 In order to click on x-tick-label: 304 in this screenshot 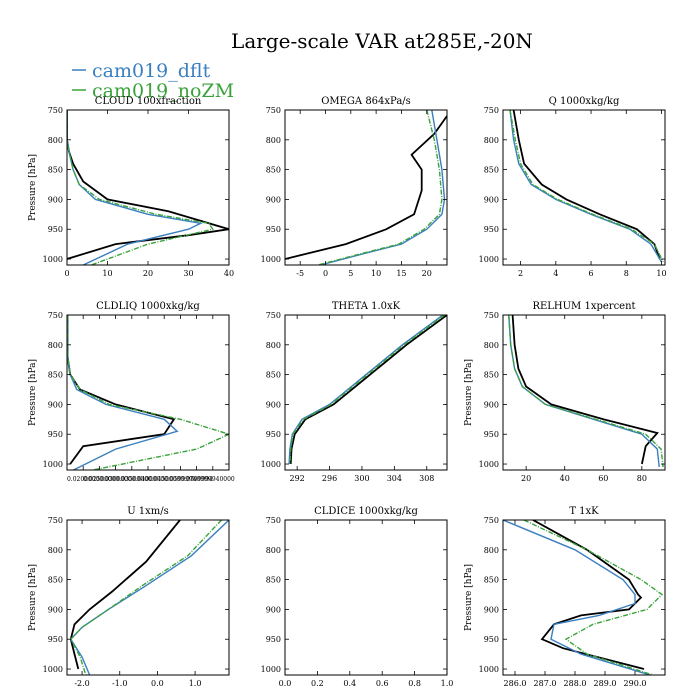, I will do `click(394, 478)`.